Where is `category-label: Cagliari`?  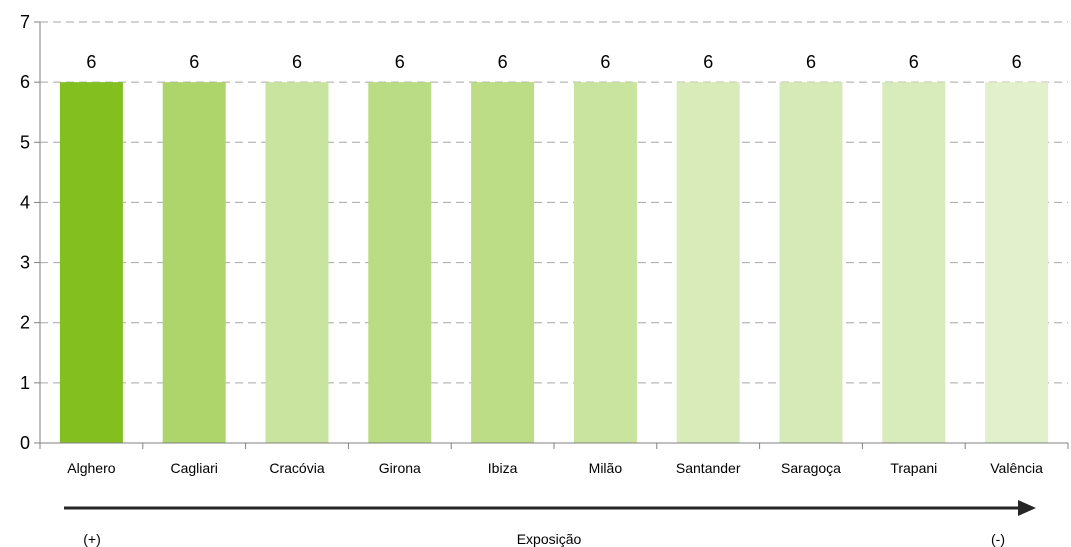
category-label: Cagliari is located at coordinates (193, 468).